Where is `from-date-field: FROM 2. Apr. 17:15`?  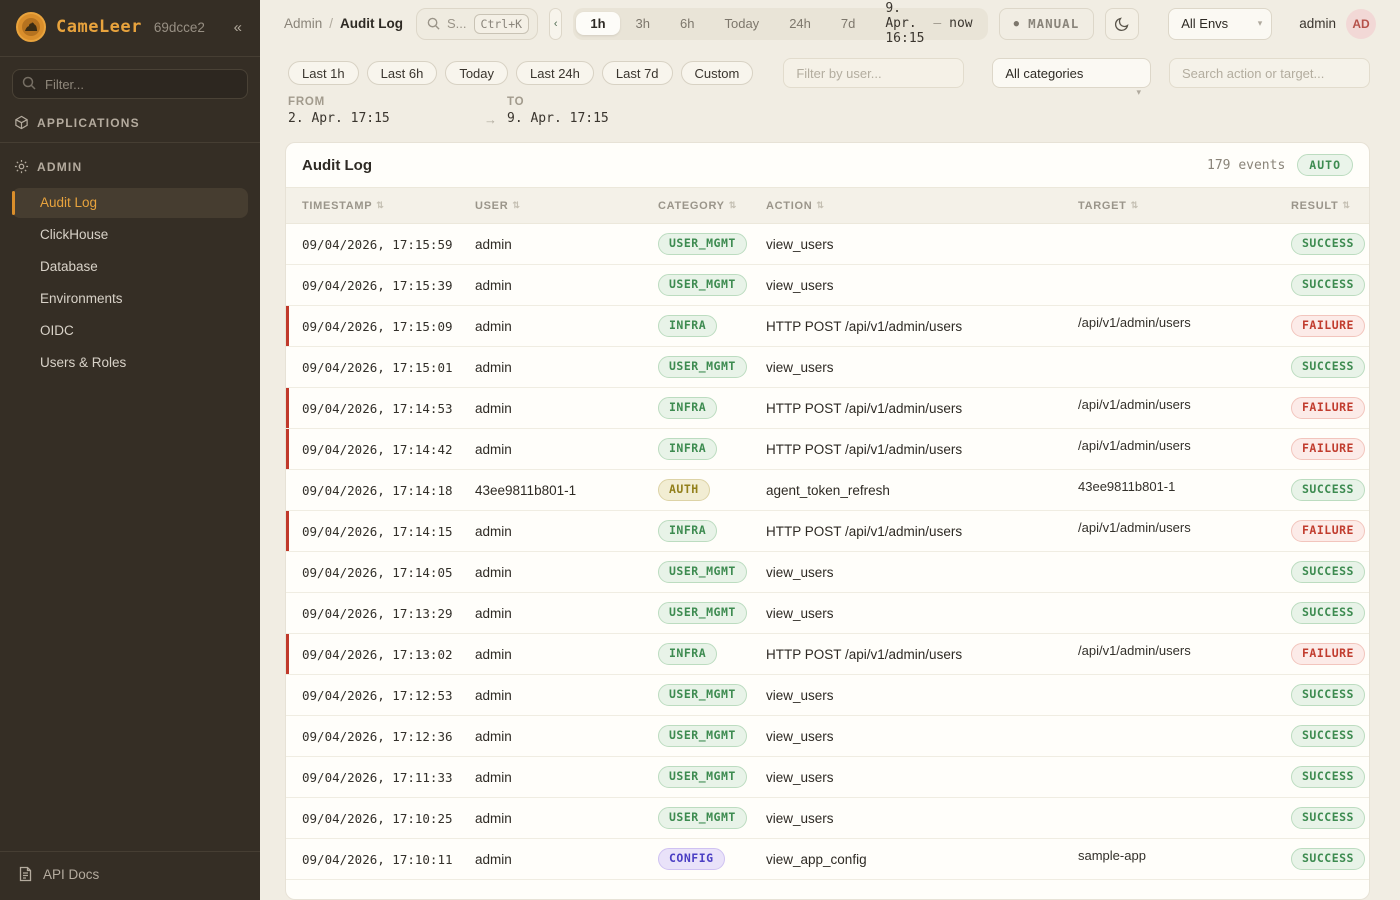 from-date-field: FROM 2. Apr. 17:15 is located at coordinates (386, 111).